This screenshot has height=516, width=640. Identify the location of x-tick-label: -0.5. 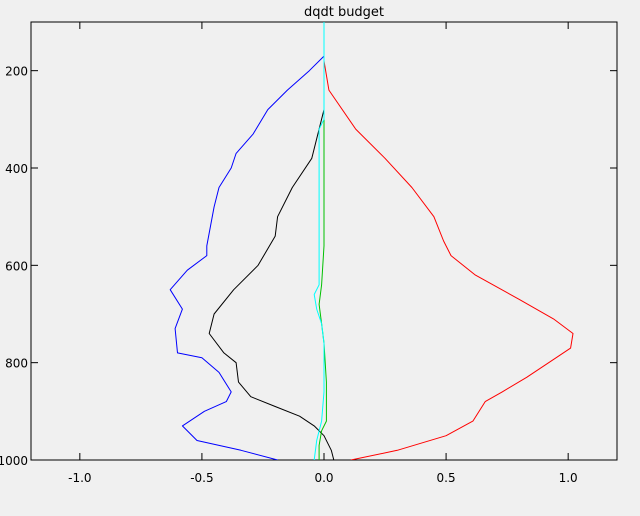
(201, 478).